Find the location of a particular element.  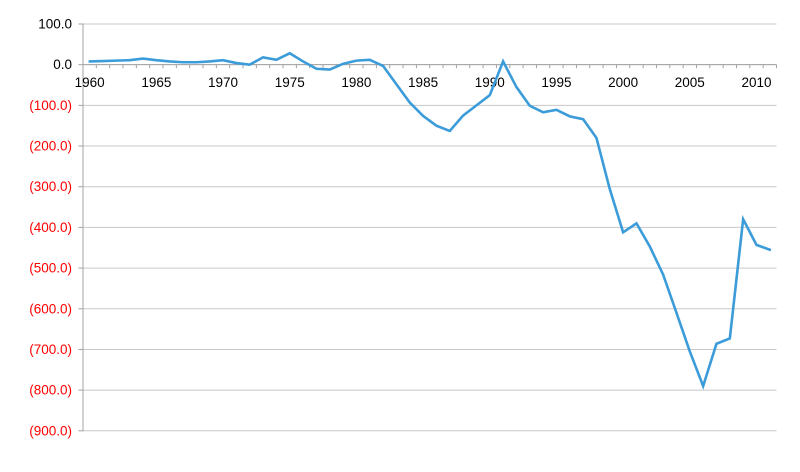

x-axis-tick-label: 1985 is located at coordinates (423, 82).